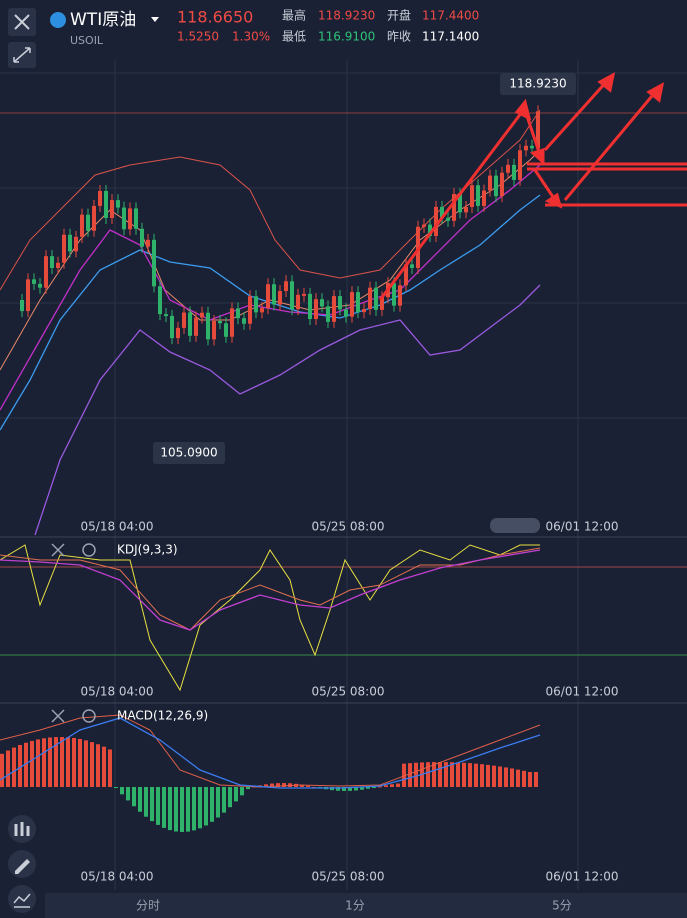 The width and height of the screenshot is (687, 918). What do you see at coordinates (155, 19) in the screenshot?
I see `dropdown` at bounding box center [155, 19].